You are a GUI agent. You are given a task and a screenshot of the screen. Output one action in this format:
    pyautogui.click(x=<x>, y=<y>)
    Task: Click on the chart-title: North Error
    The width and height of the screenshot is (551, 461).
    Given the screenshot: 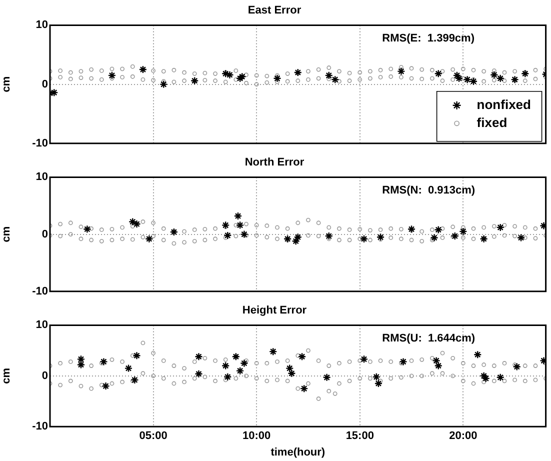 What is the action you would take?
    pyautogui.click(x=274, y=162)
    